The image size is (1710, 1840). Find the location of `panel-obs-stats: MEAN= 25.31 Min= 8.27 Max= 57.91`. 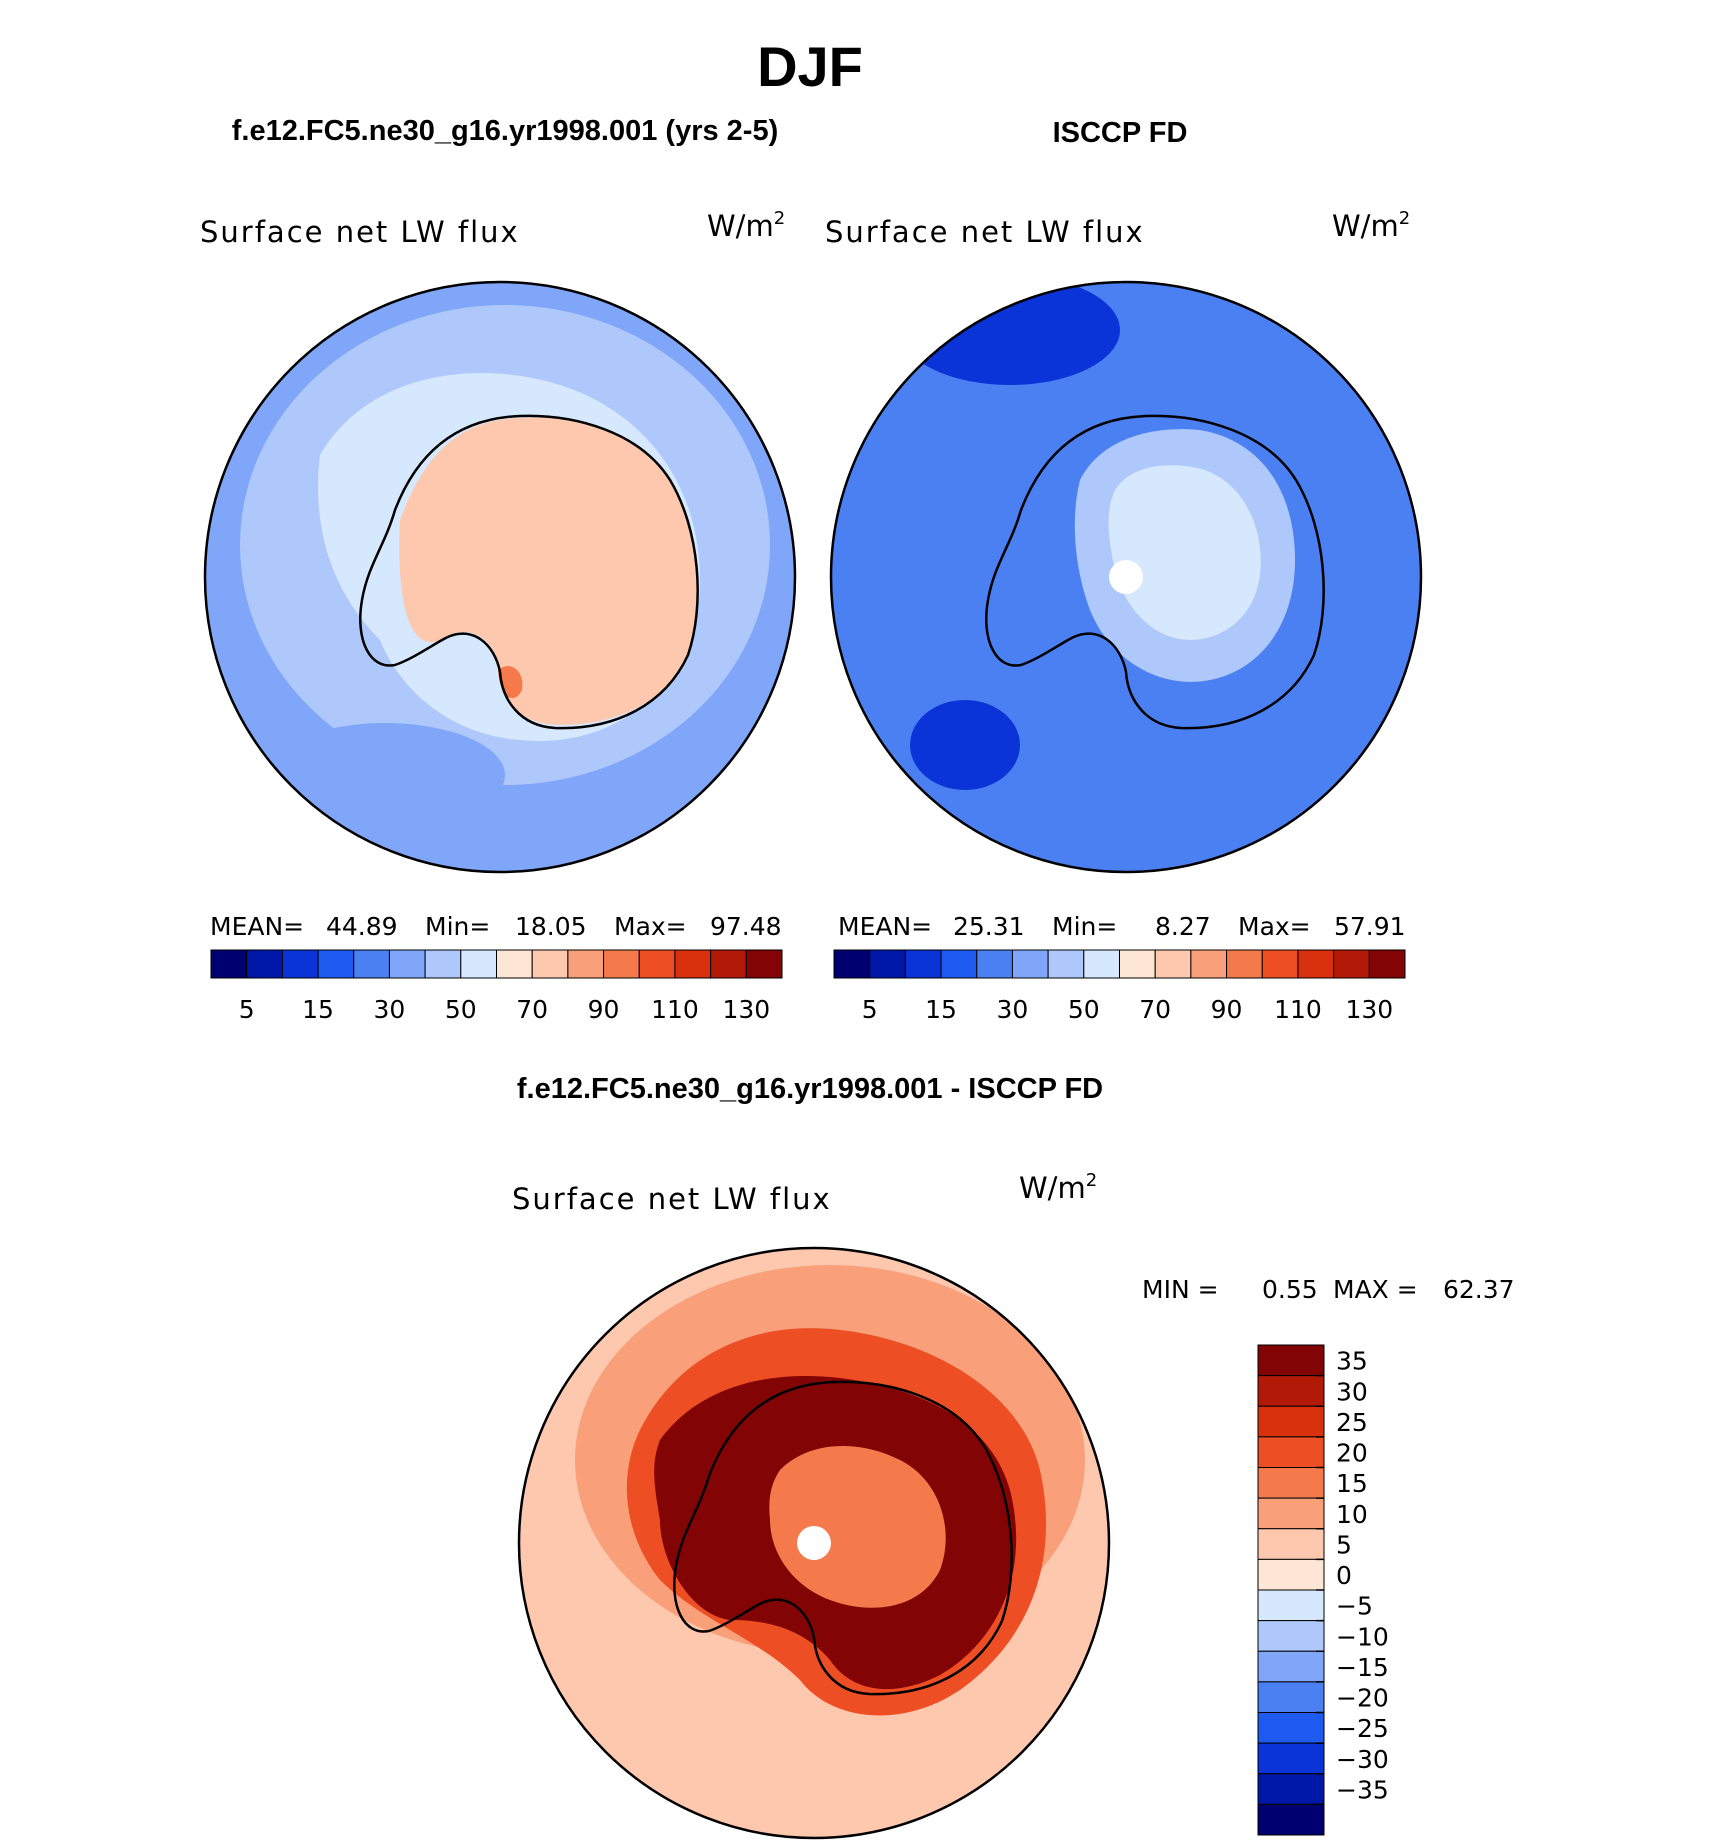

panel-obs-stats: MEAN= 25.31 Min= 8.27 Max= 57.91 is located at coordinates (1122, 926).